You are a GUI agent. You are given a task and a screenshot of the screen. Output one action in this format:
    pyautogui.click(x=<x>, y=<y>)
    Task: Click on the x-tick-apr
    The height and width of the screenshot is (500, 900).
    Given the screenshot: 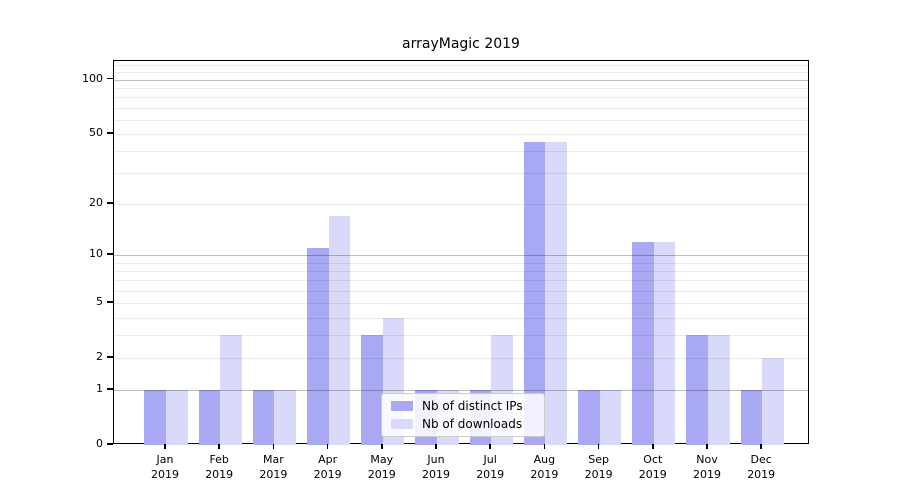 What is the action you would take?
    pyautogui.click(x=327, y=446)
    